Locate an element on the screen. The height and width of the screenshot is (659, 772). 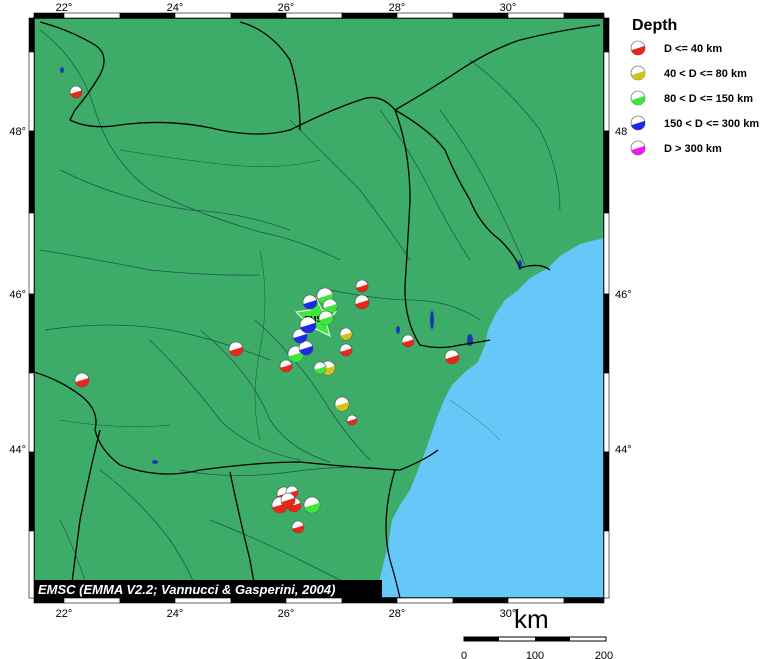
legend-background is located at coordinates (700, 100).